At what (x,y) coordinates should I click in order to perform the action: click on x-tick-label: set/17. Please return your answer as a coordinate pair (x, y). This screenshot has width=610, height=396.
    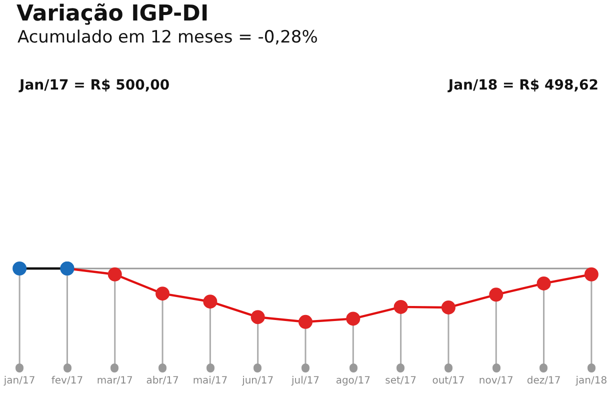
    Looking at the image, I should click on (401, 381).